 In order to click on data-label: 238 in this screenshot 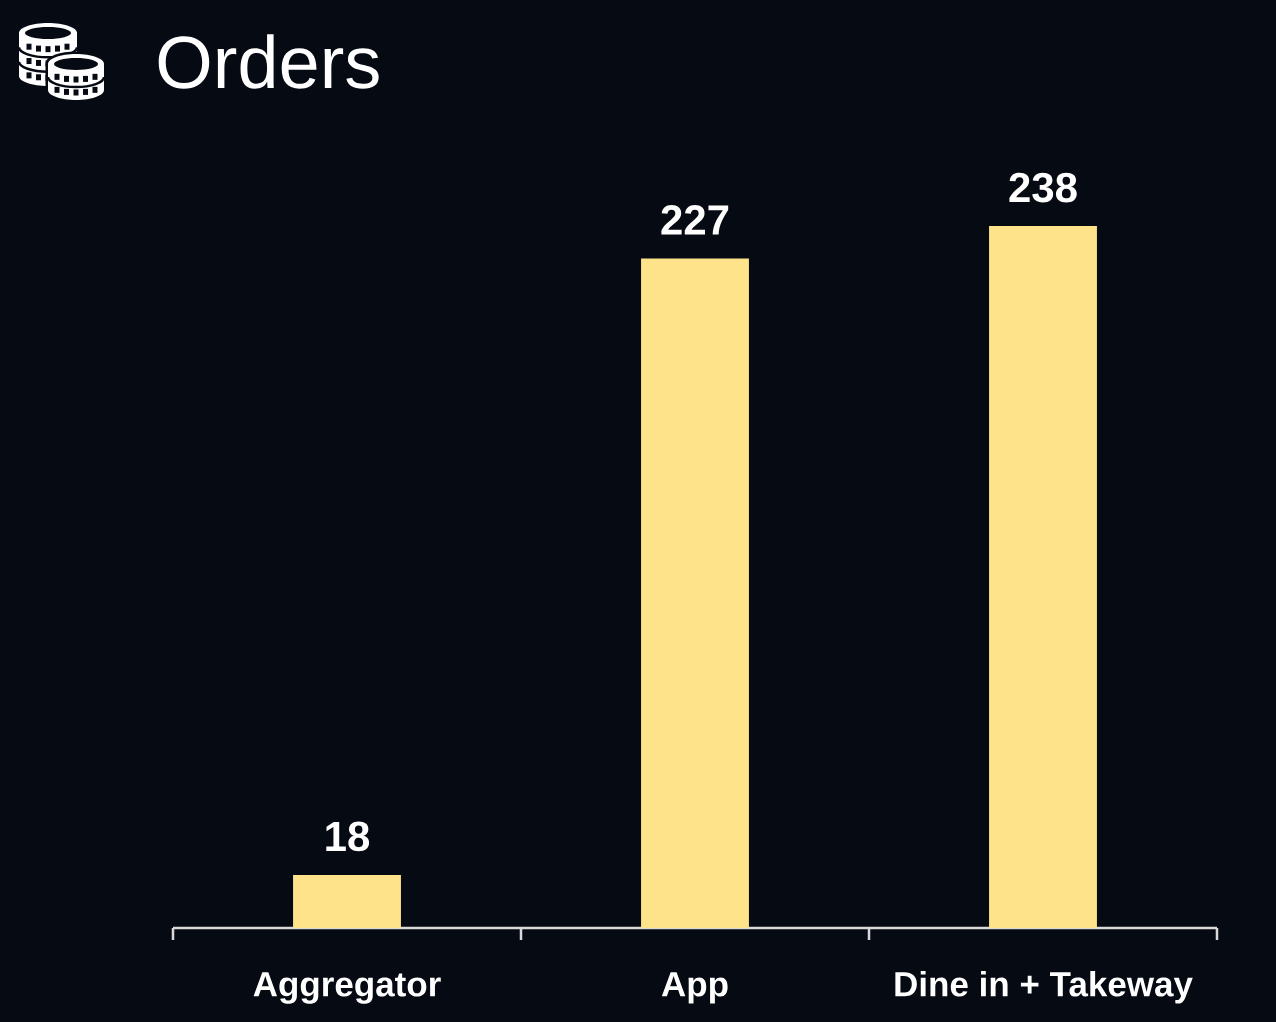, I will do `click(1043, 187)`.